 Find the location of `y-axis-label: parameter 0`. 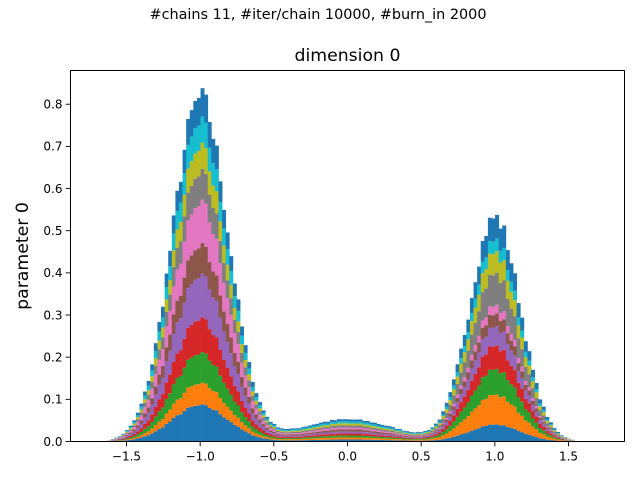

y-axis-label: parameter 0 is located at coordinates (23, 256).